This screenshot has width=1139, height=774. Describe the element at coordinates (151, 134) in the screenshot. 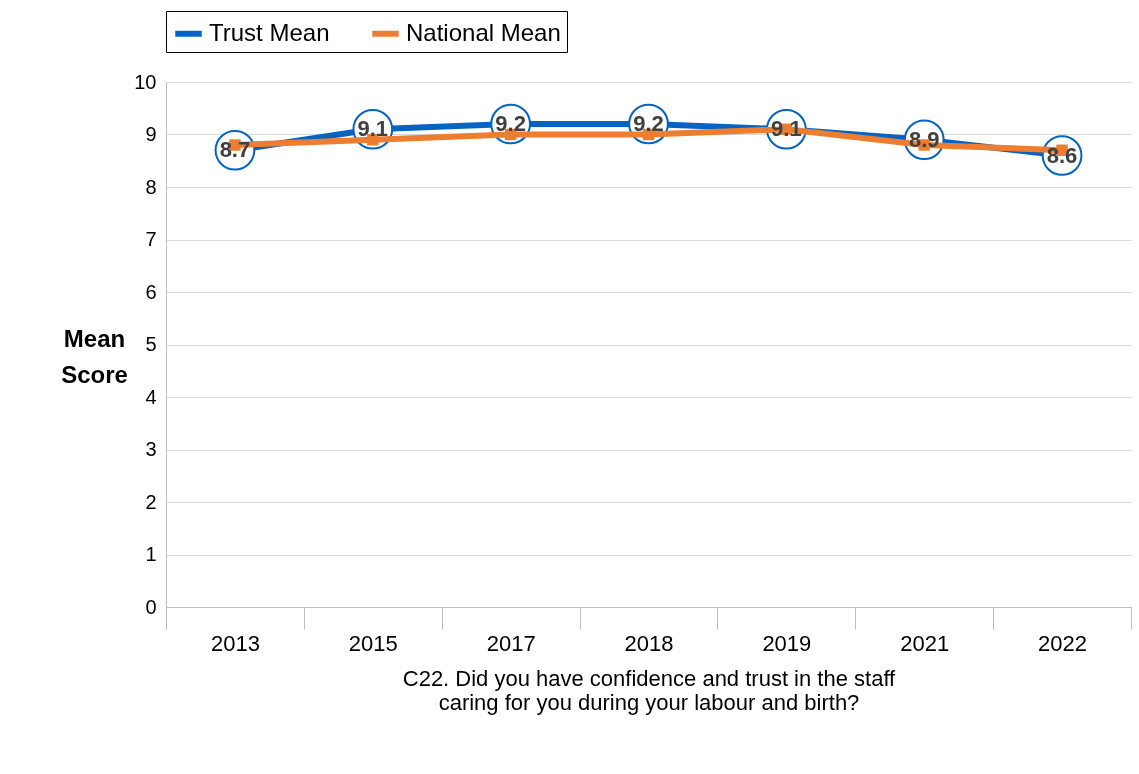

I see `y-tick-label: 9` at that location.